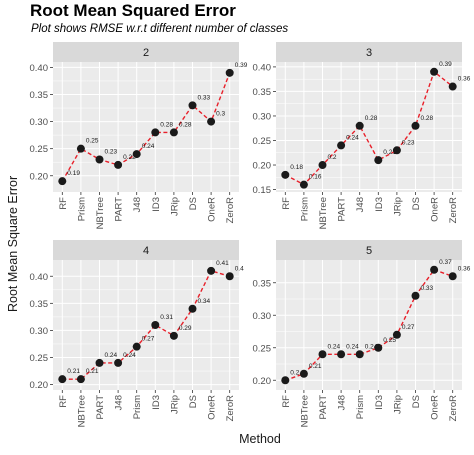  What do you see at coordinates (296, 167) in the screenshot?
I see `data-label: 0.18` at bounding box center [296, 167].